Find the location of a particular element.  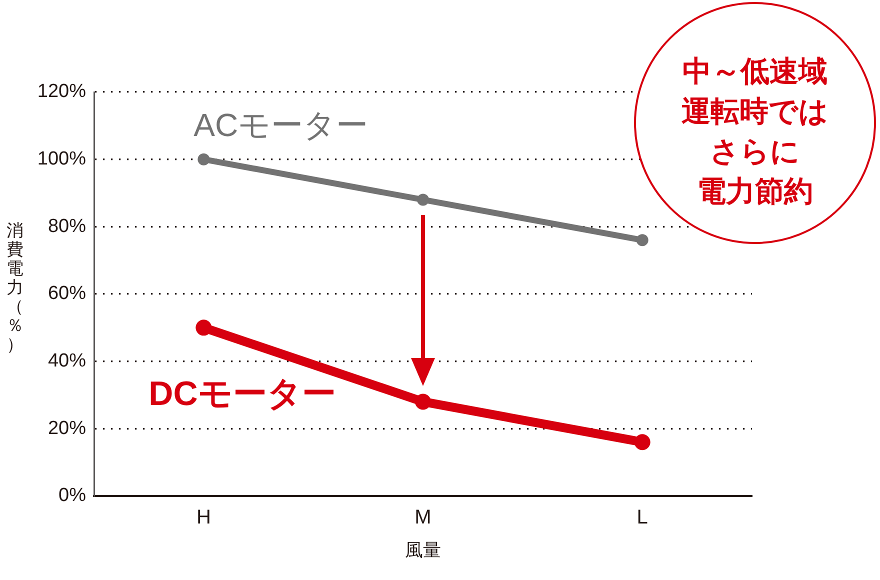

y-axis-title: 消費電力（％） is located at coordinates (15, 288).